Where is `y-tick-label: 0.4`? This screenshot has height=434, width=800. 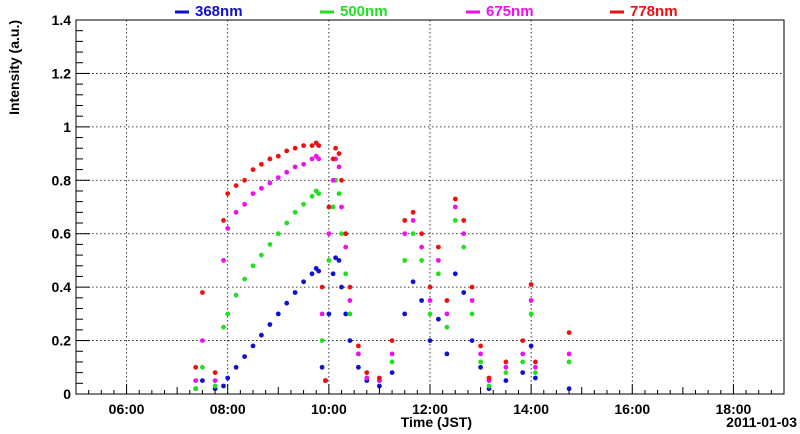
y-tick-label: 0.4 is located at coordinates (62, 287).